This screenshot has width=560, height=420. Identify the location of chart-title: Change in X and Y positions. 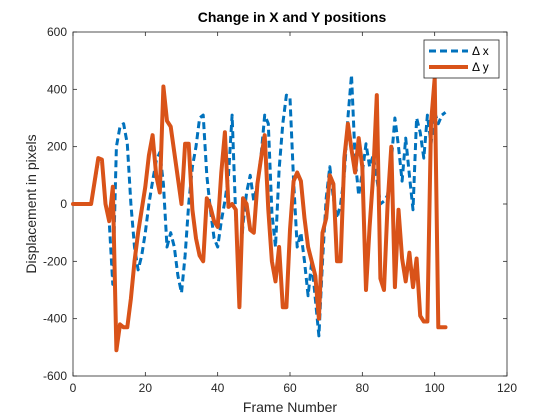
(292, 17).